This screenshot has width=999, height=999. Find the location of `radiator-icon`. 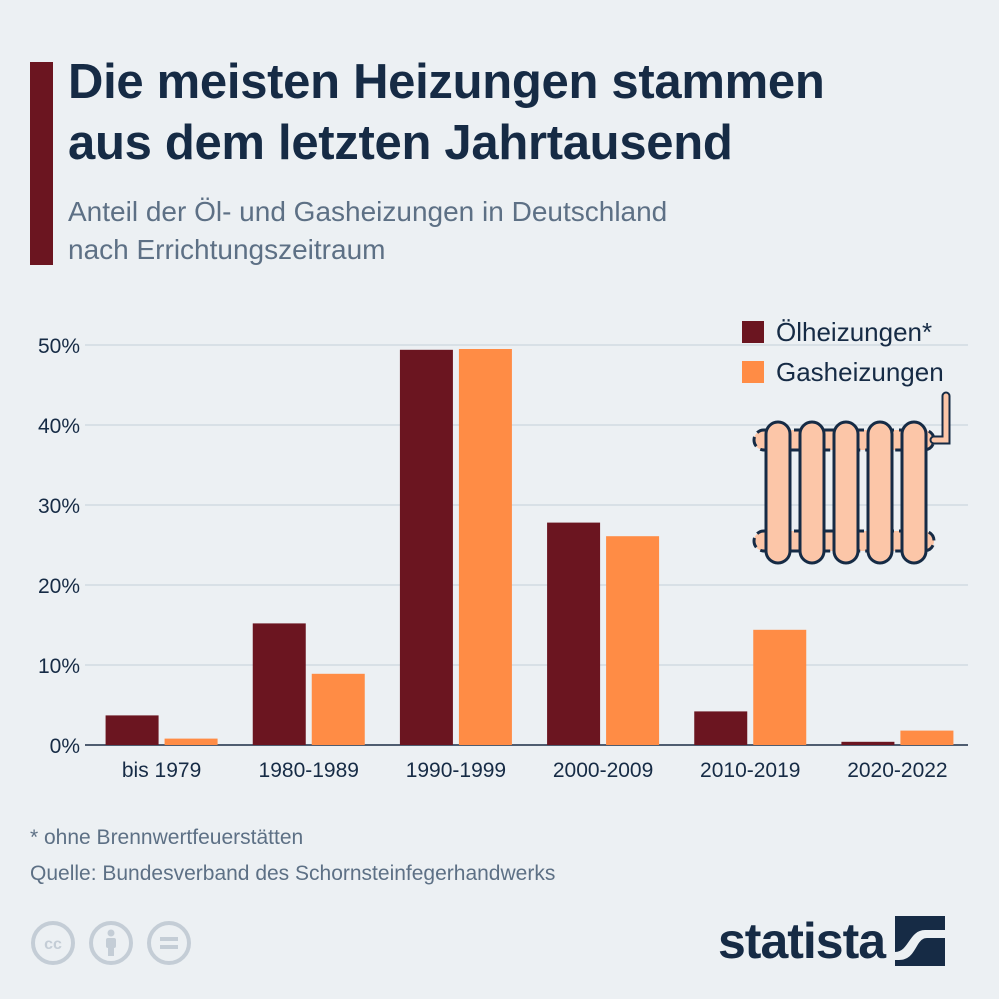

radiator-icon is located at coordinates (851, 478).